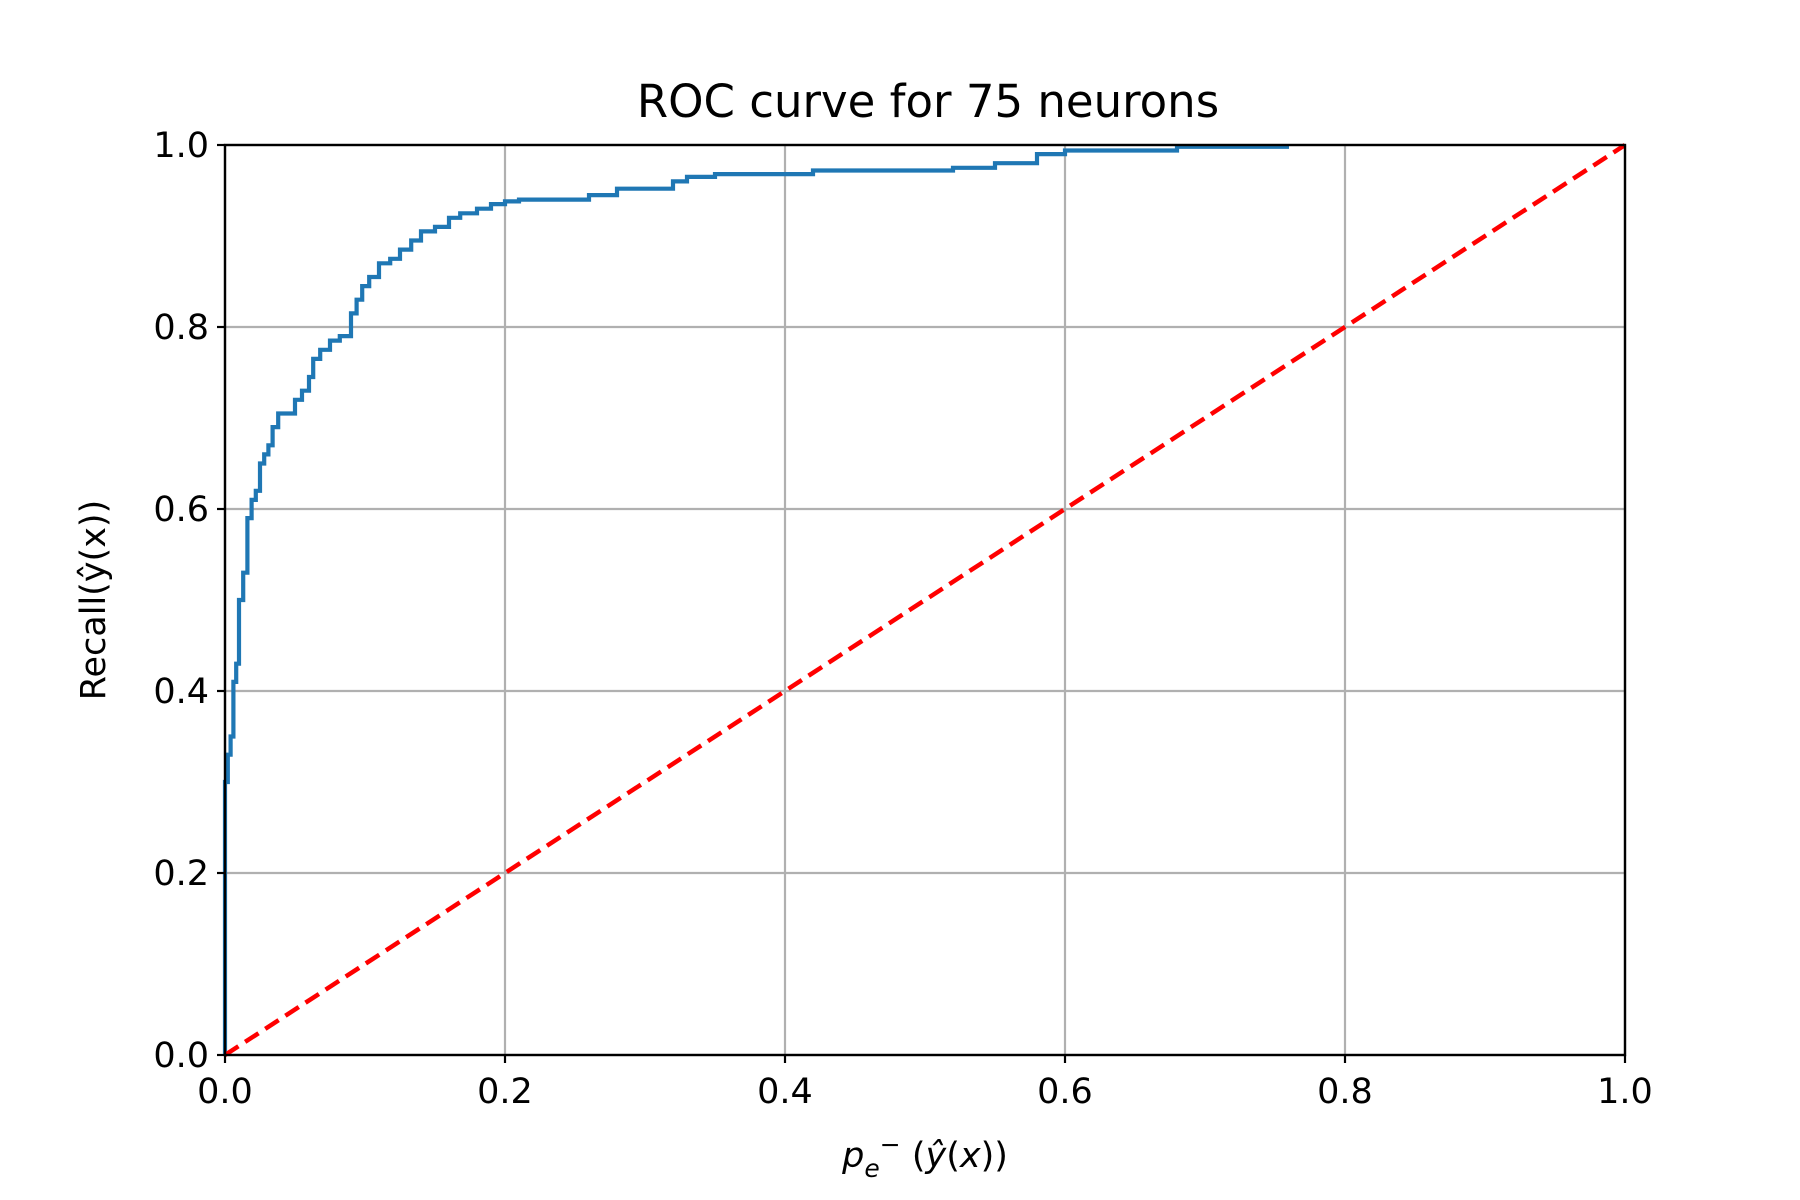 The image size is (1800, 1200). Describe the element at coordinates (1065, 1092) in the screenshot. I see `x-tick-label: 0.6` at that location.